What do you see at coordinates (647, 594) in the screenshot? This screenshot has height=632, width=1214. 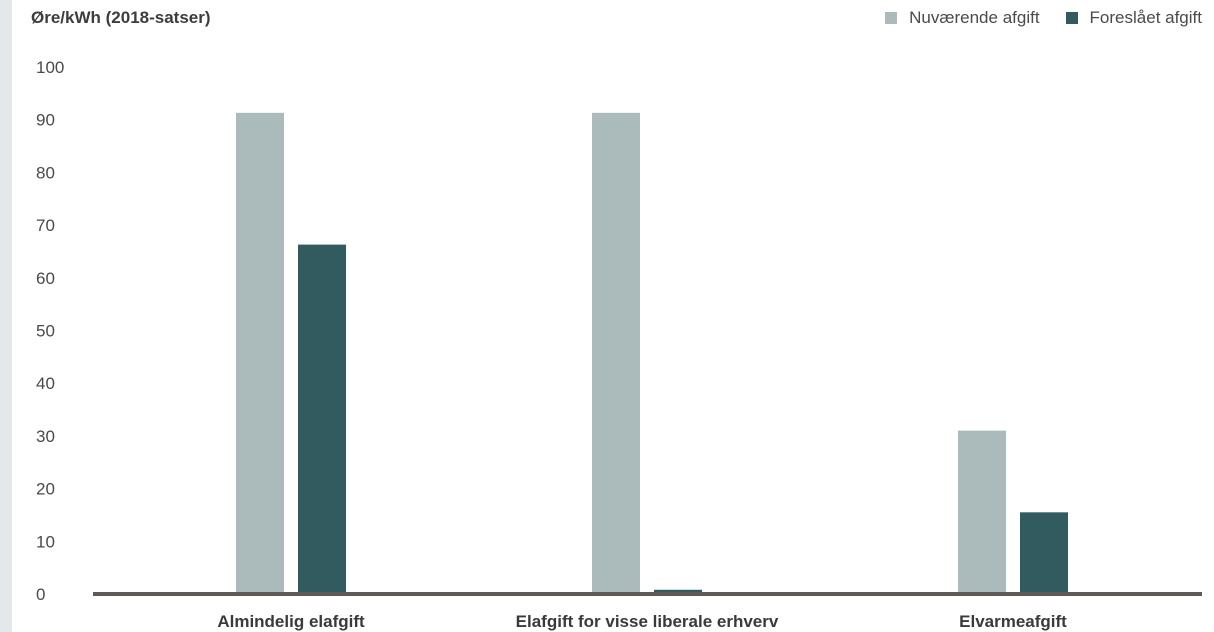 I see `x-axis-line` at bounding box center [647, 594].